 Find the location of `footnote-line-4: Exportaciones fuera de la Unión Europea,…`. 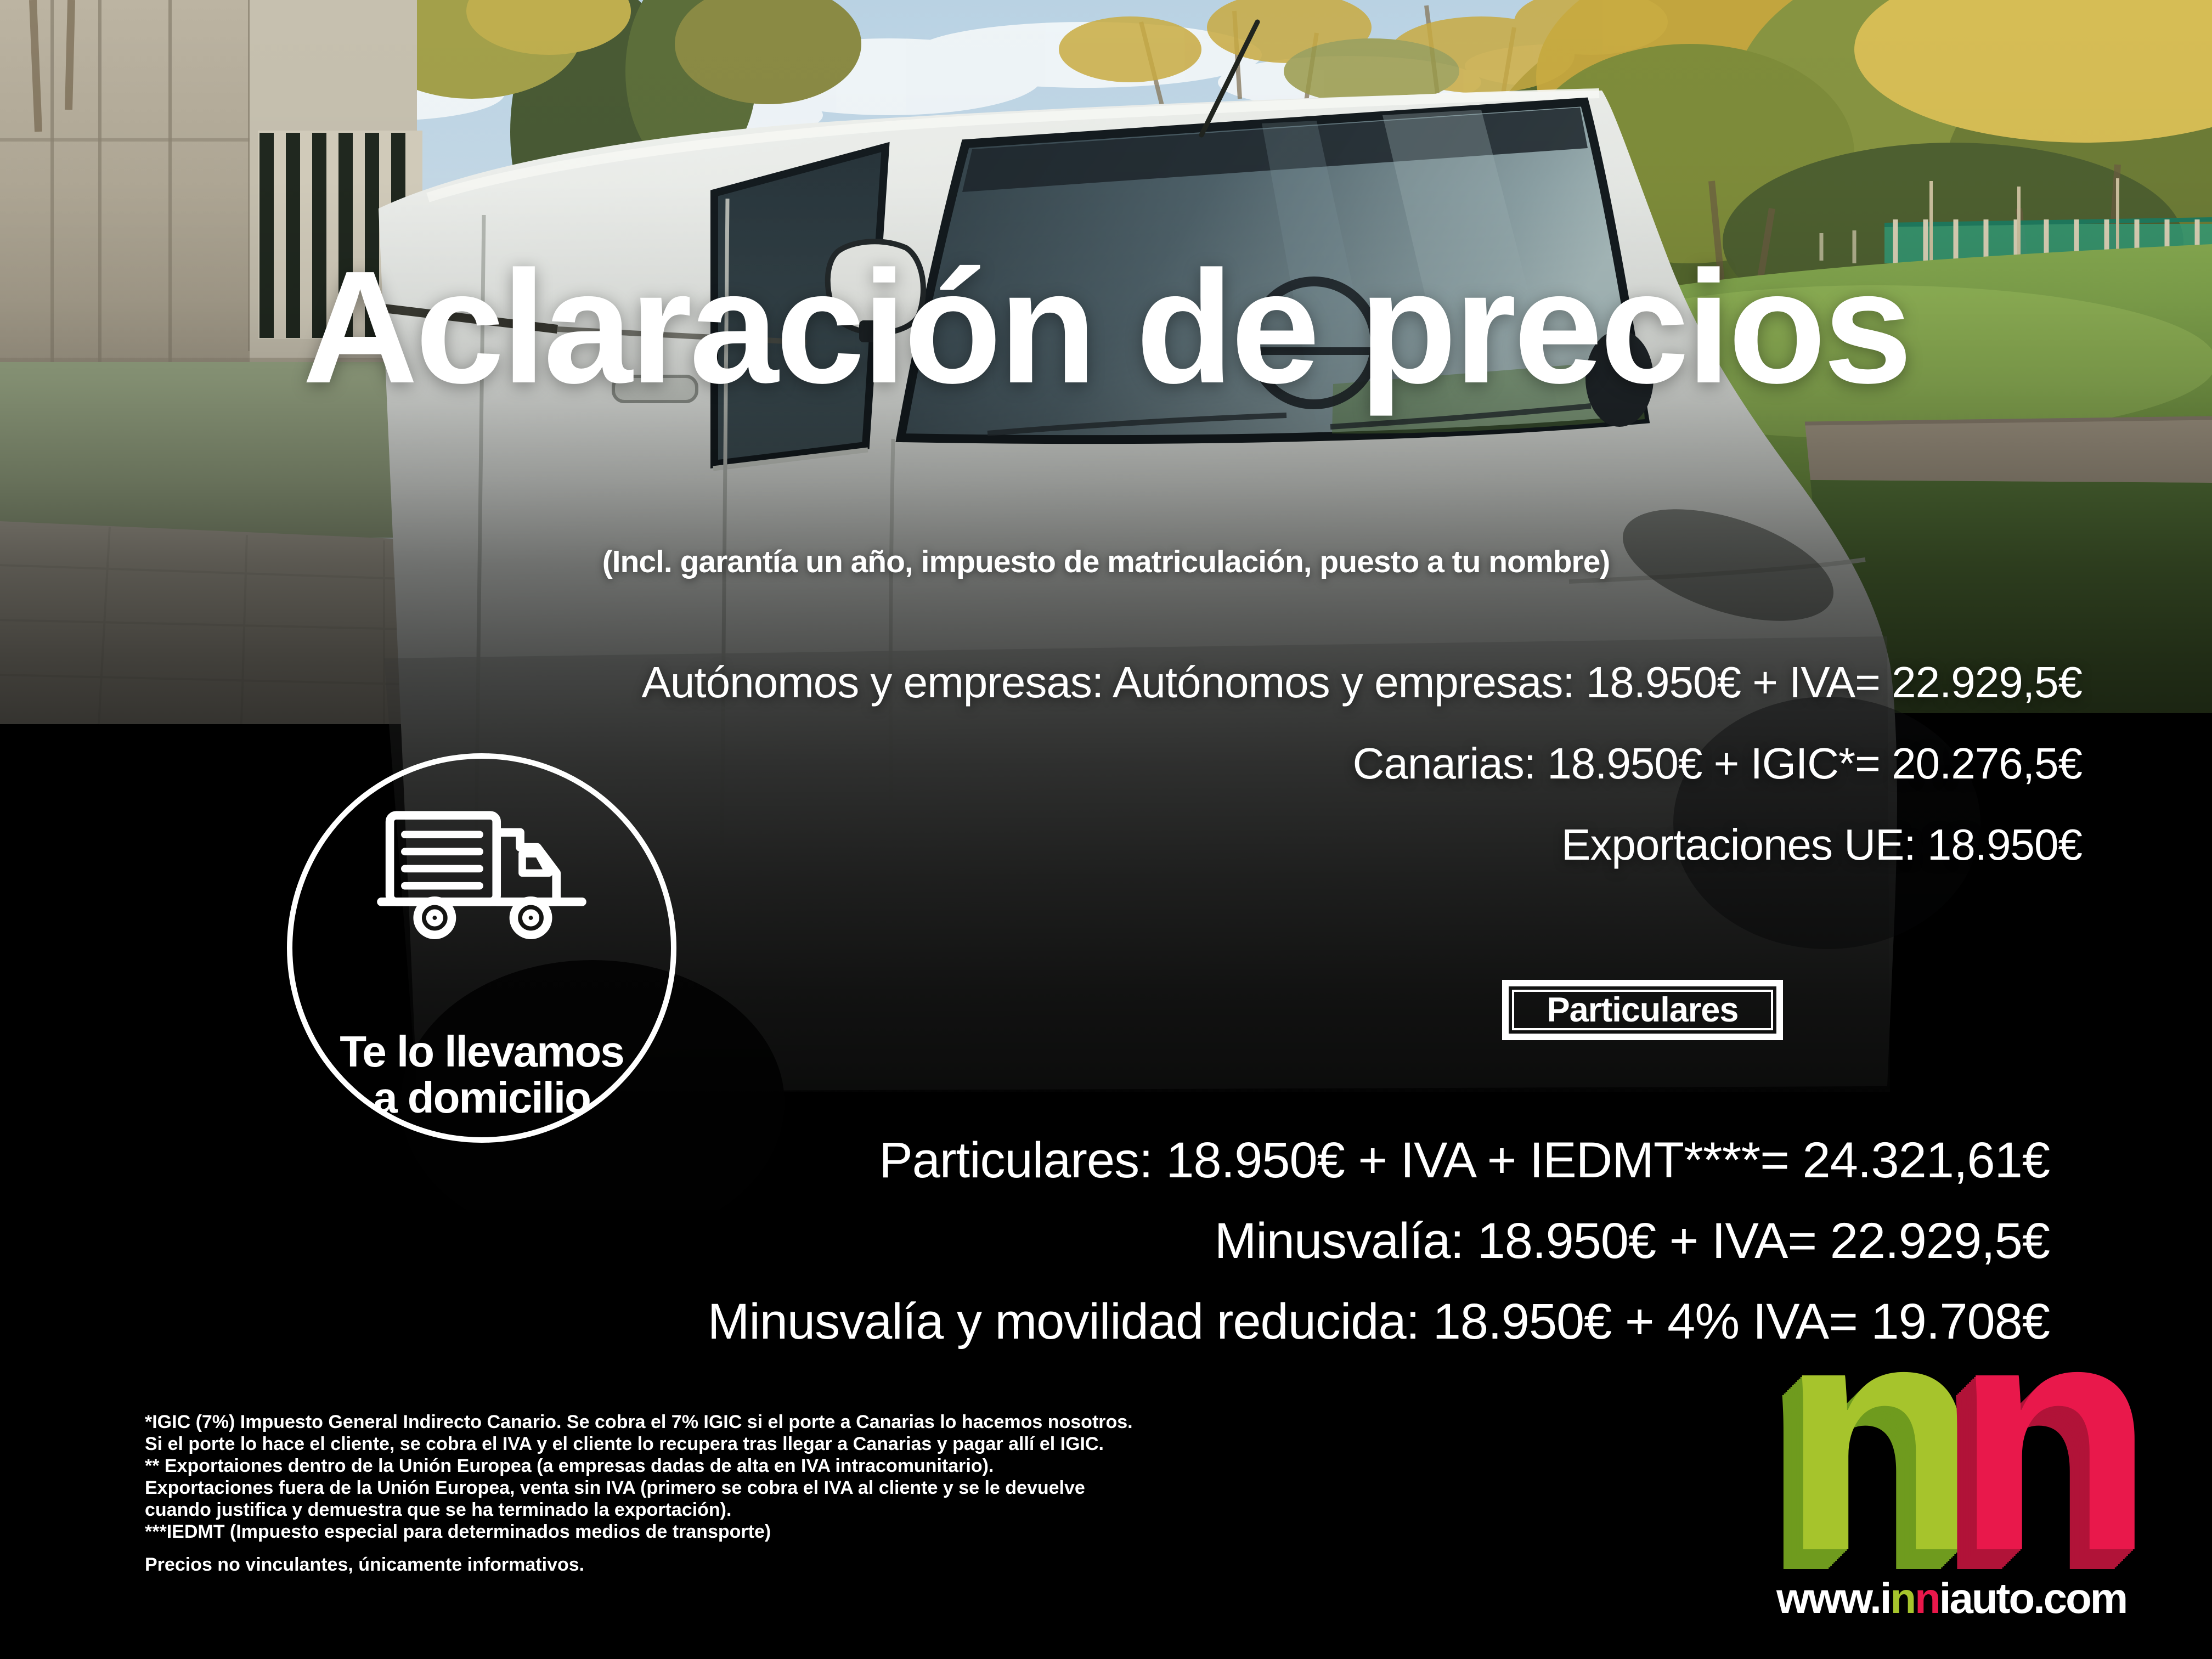

footnote-line-4: Exportaciones fuera de la Unión Europea,… is located at coordinates (615, 1487).